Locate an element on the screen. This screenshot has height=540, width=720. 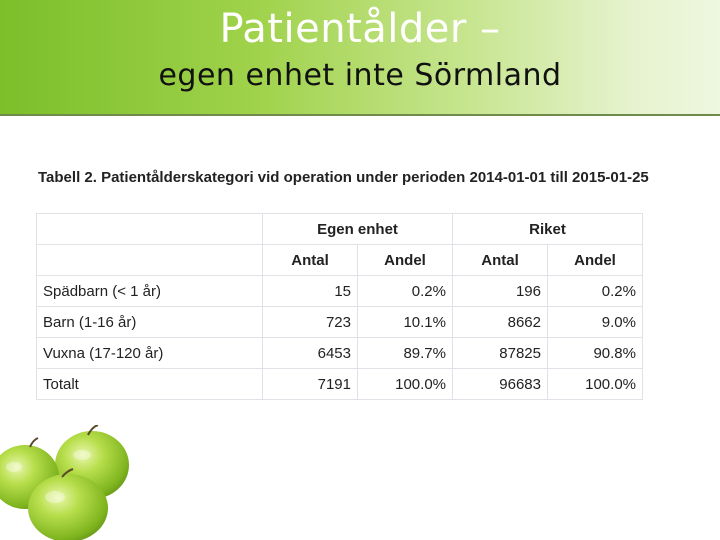
table-cell: 9.0% is located at coordinates (595, 322).